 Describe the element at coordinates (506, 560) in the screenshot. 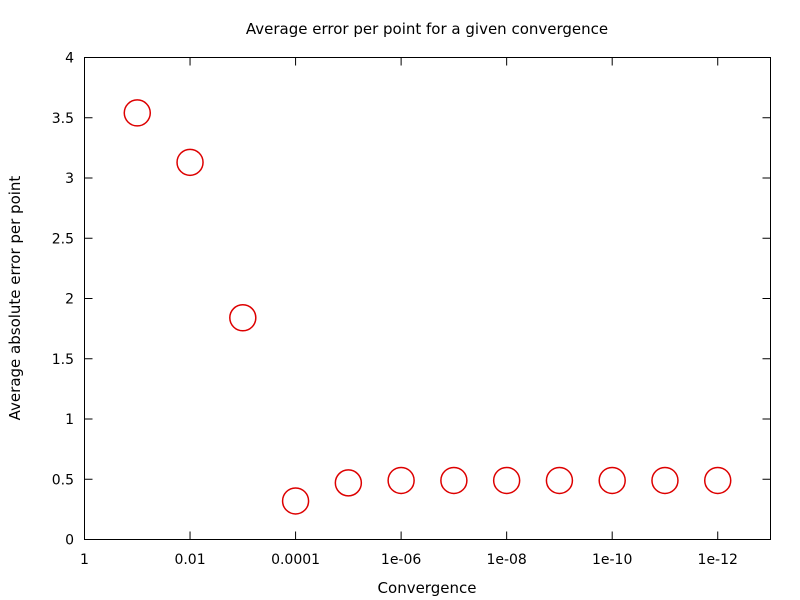

I see `x-tick-label: 1e-08` at that location.